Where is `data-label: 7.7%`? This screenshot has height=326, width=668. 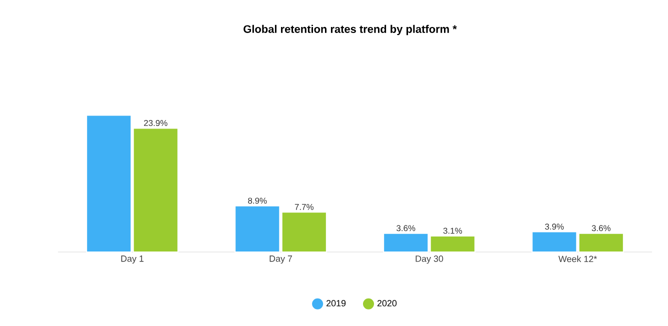
data-label: 7.7% is located at coordinates (304, 207).